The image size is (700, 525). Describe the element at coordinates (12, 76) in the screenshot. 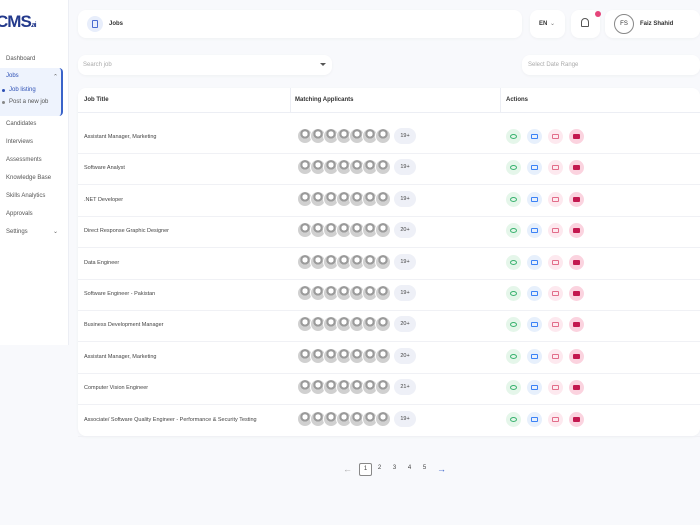

I see `nav-item: Jobs` at that location.